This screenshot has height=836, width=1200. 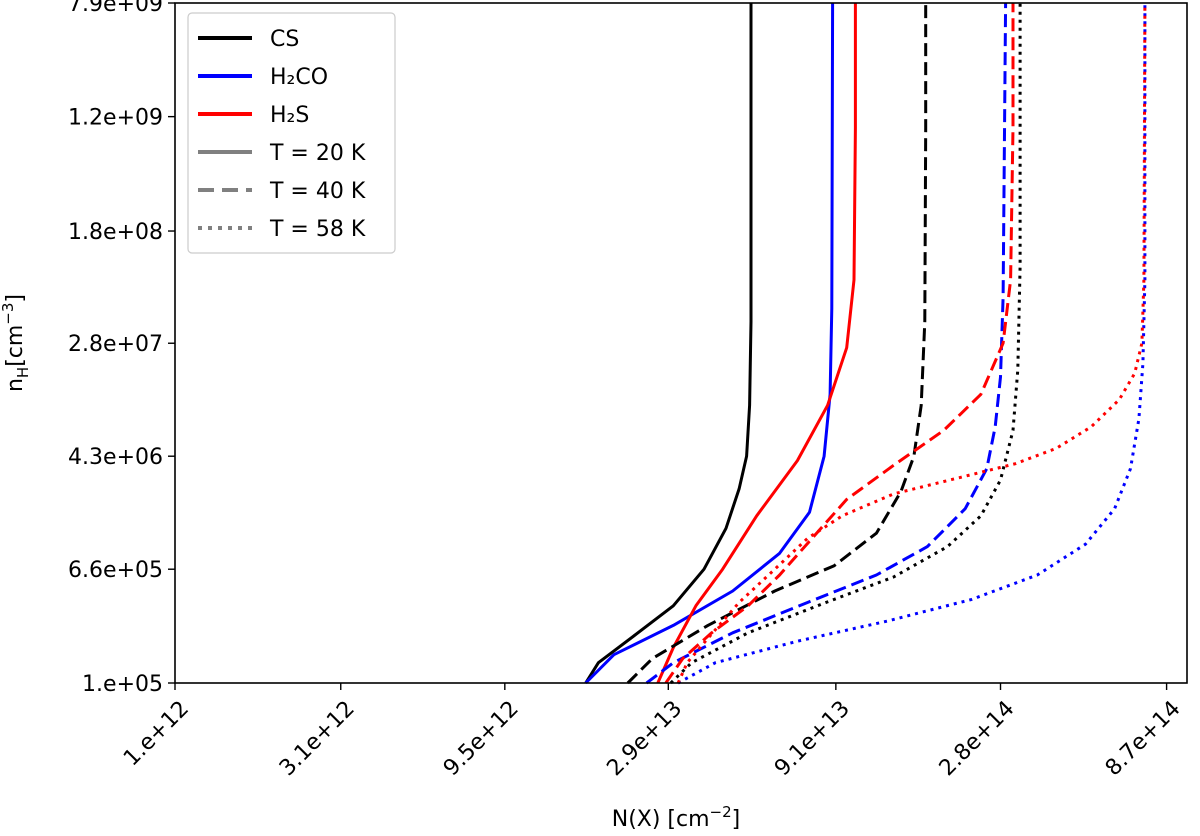 I want to click on legend-label: H₂CO, so click(x=299, y=77).